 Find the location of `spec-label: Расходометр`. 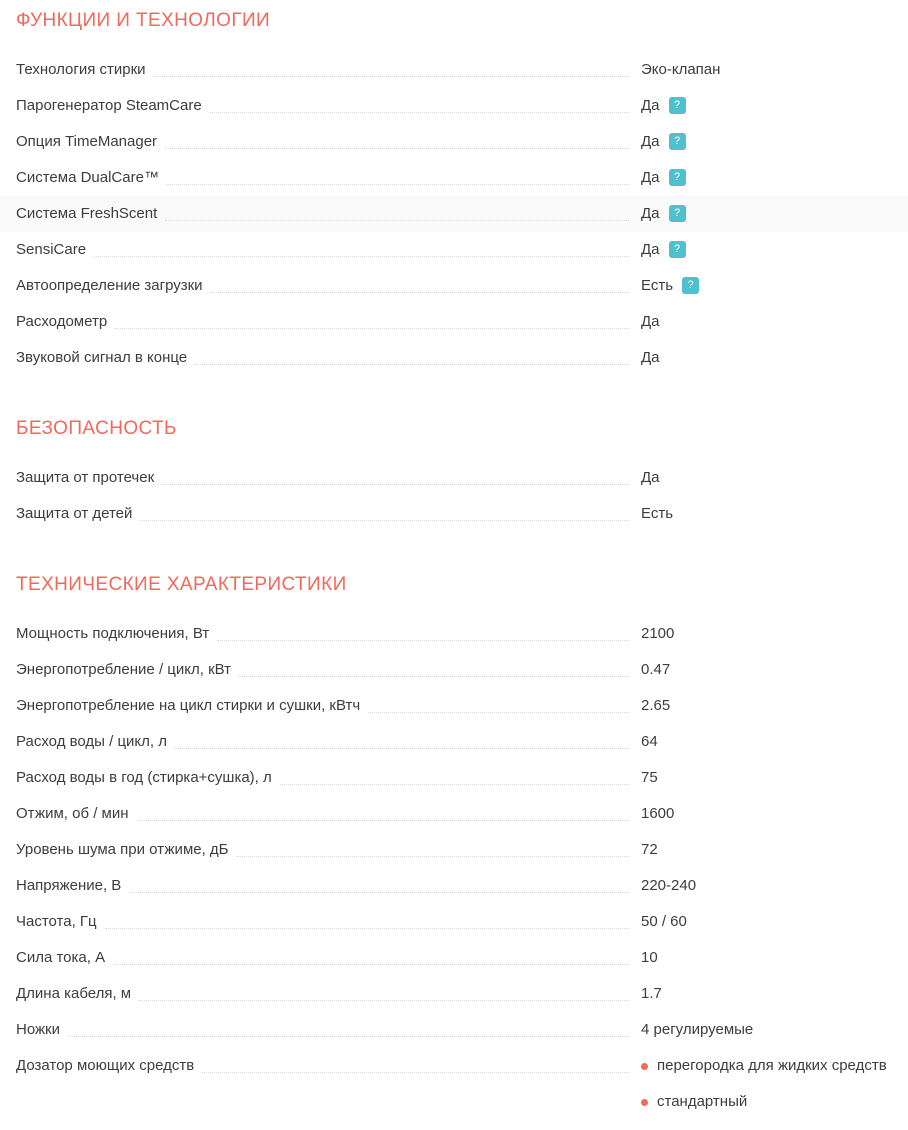

spec-label: Расходометр is located at coordinates (62, 321).